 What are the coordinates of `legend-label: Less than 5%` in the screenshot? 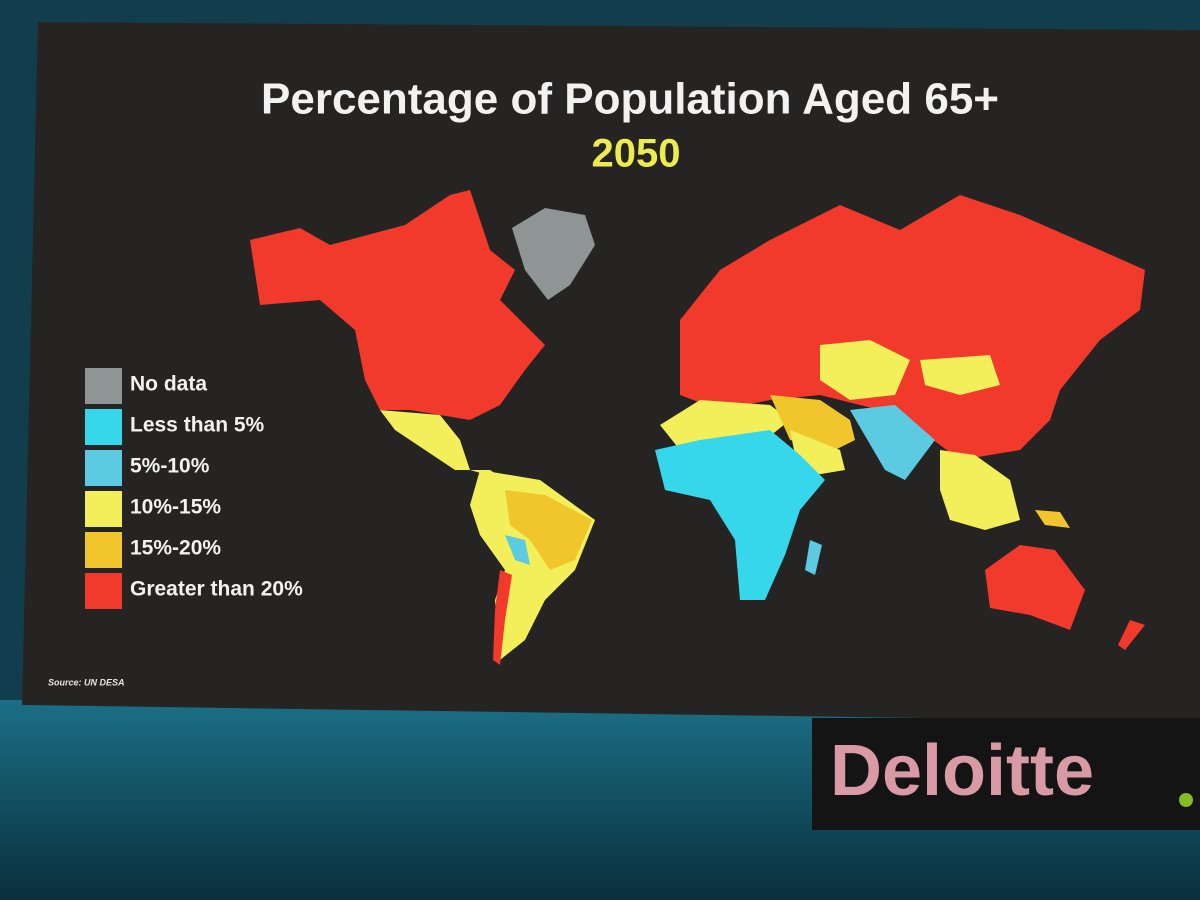 It's located at (197, 425).